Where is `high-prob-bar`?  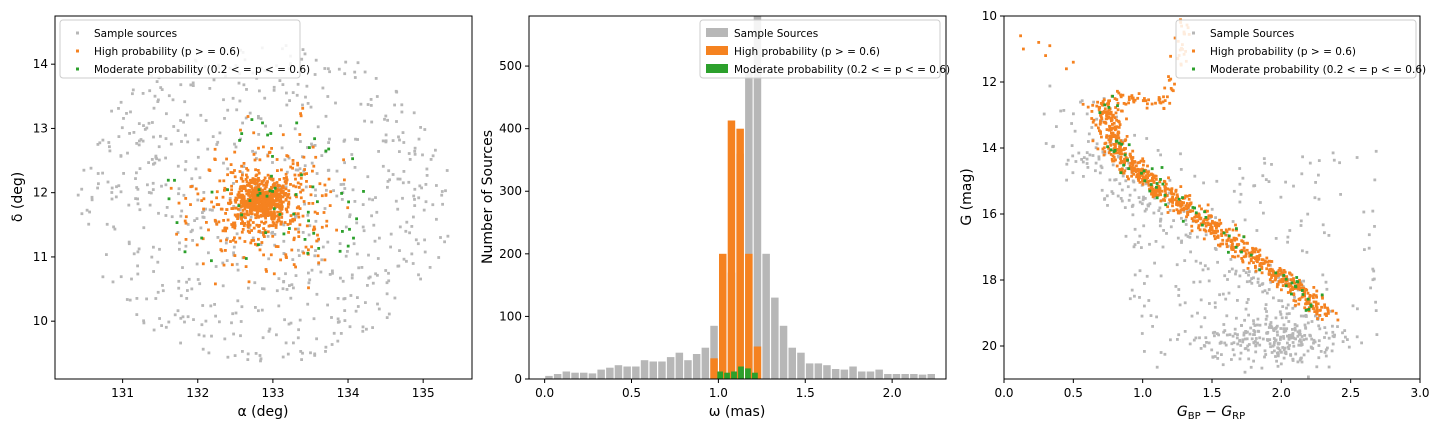
high-prob-bar is located at coordinates (731, 249).